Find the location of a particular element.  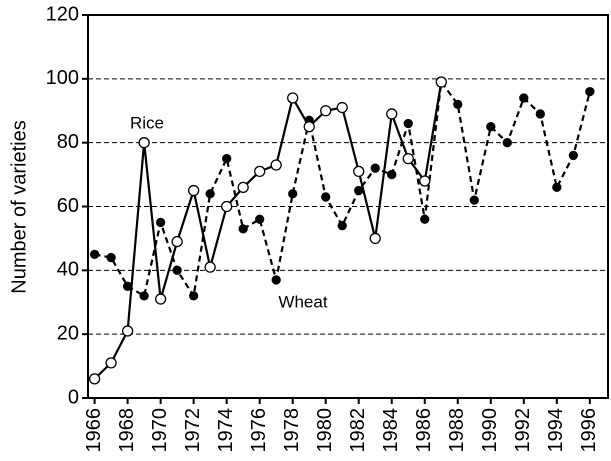

x-tick-label: 1982 is located at coordinates (358, 430).